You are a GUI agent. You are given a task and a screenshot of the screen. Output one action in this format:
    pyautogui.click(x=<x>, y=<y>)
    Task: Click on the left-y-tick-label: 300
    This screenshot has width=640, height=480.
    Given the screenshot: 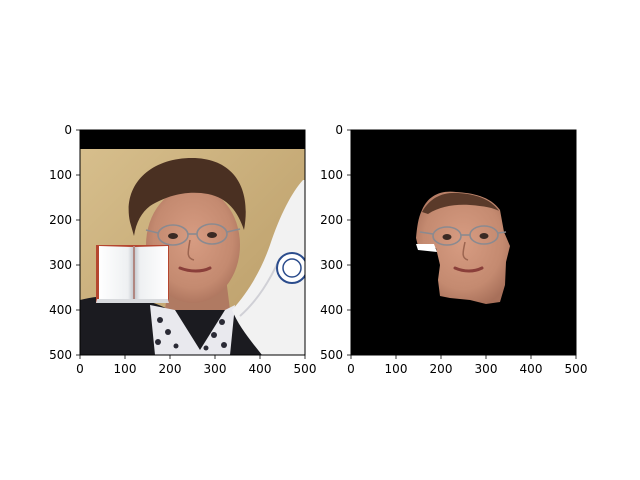 What is the action you would take?
    pyautogui.click(x=60, y=265)
    